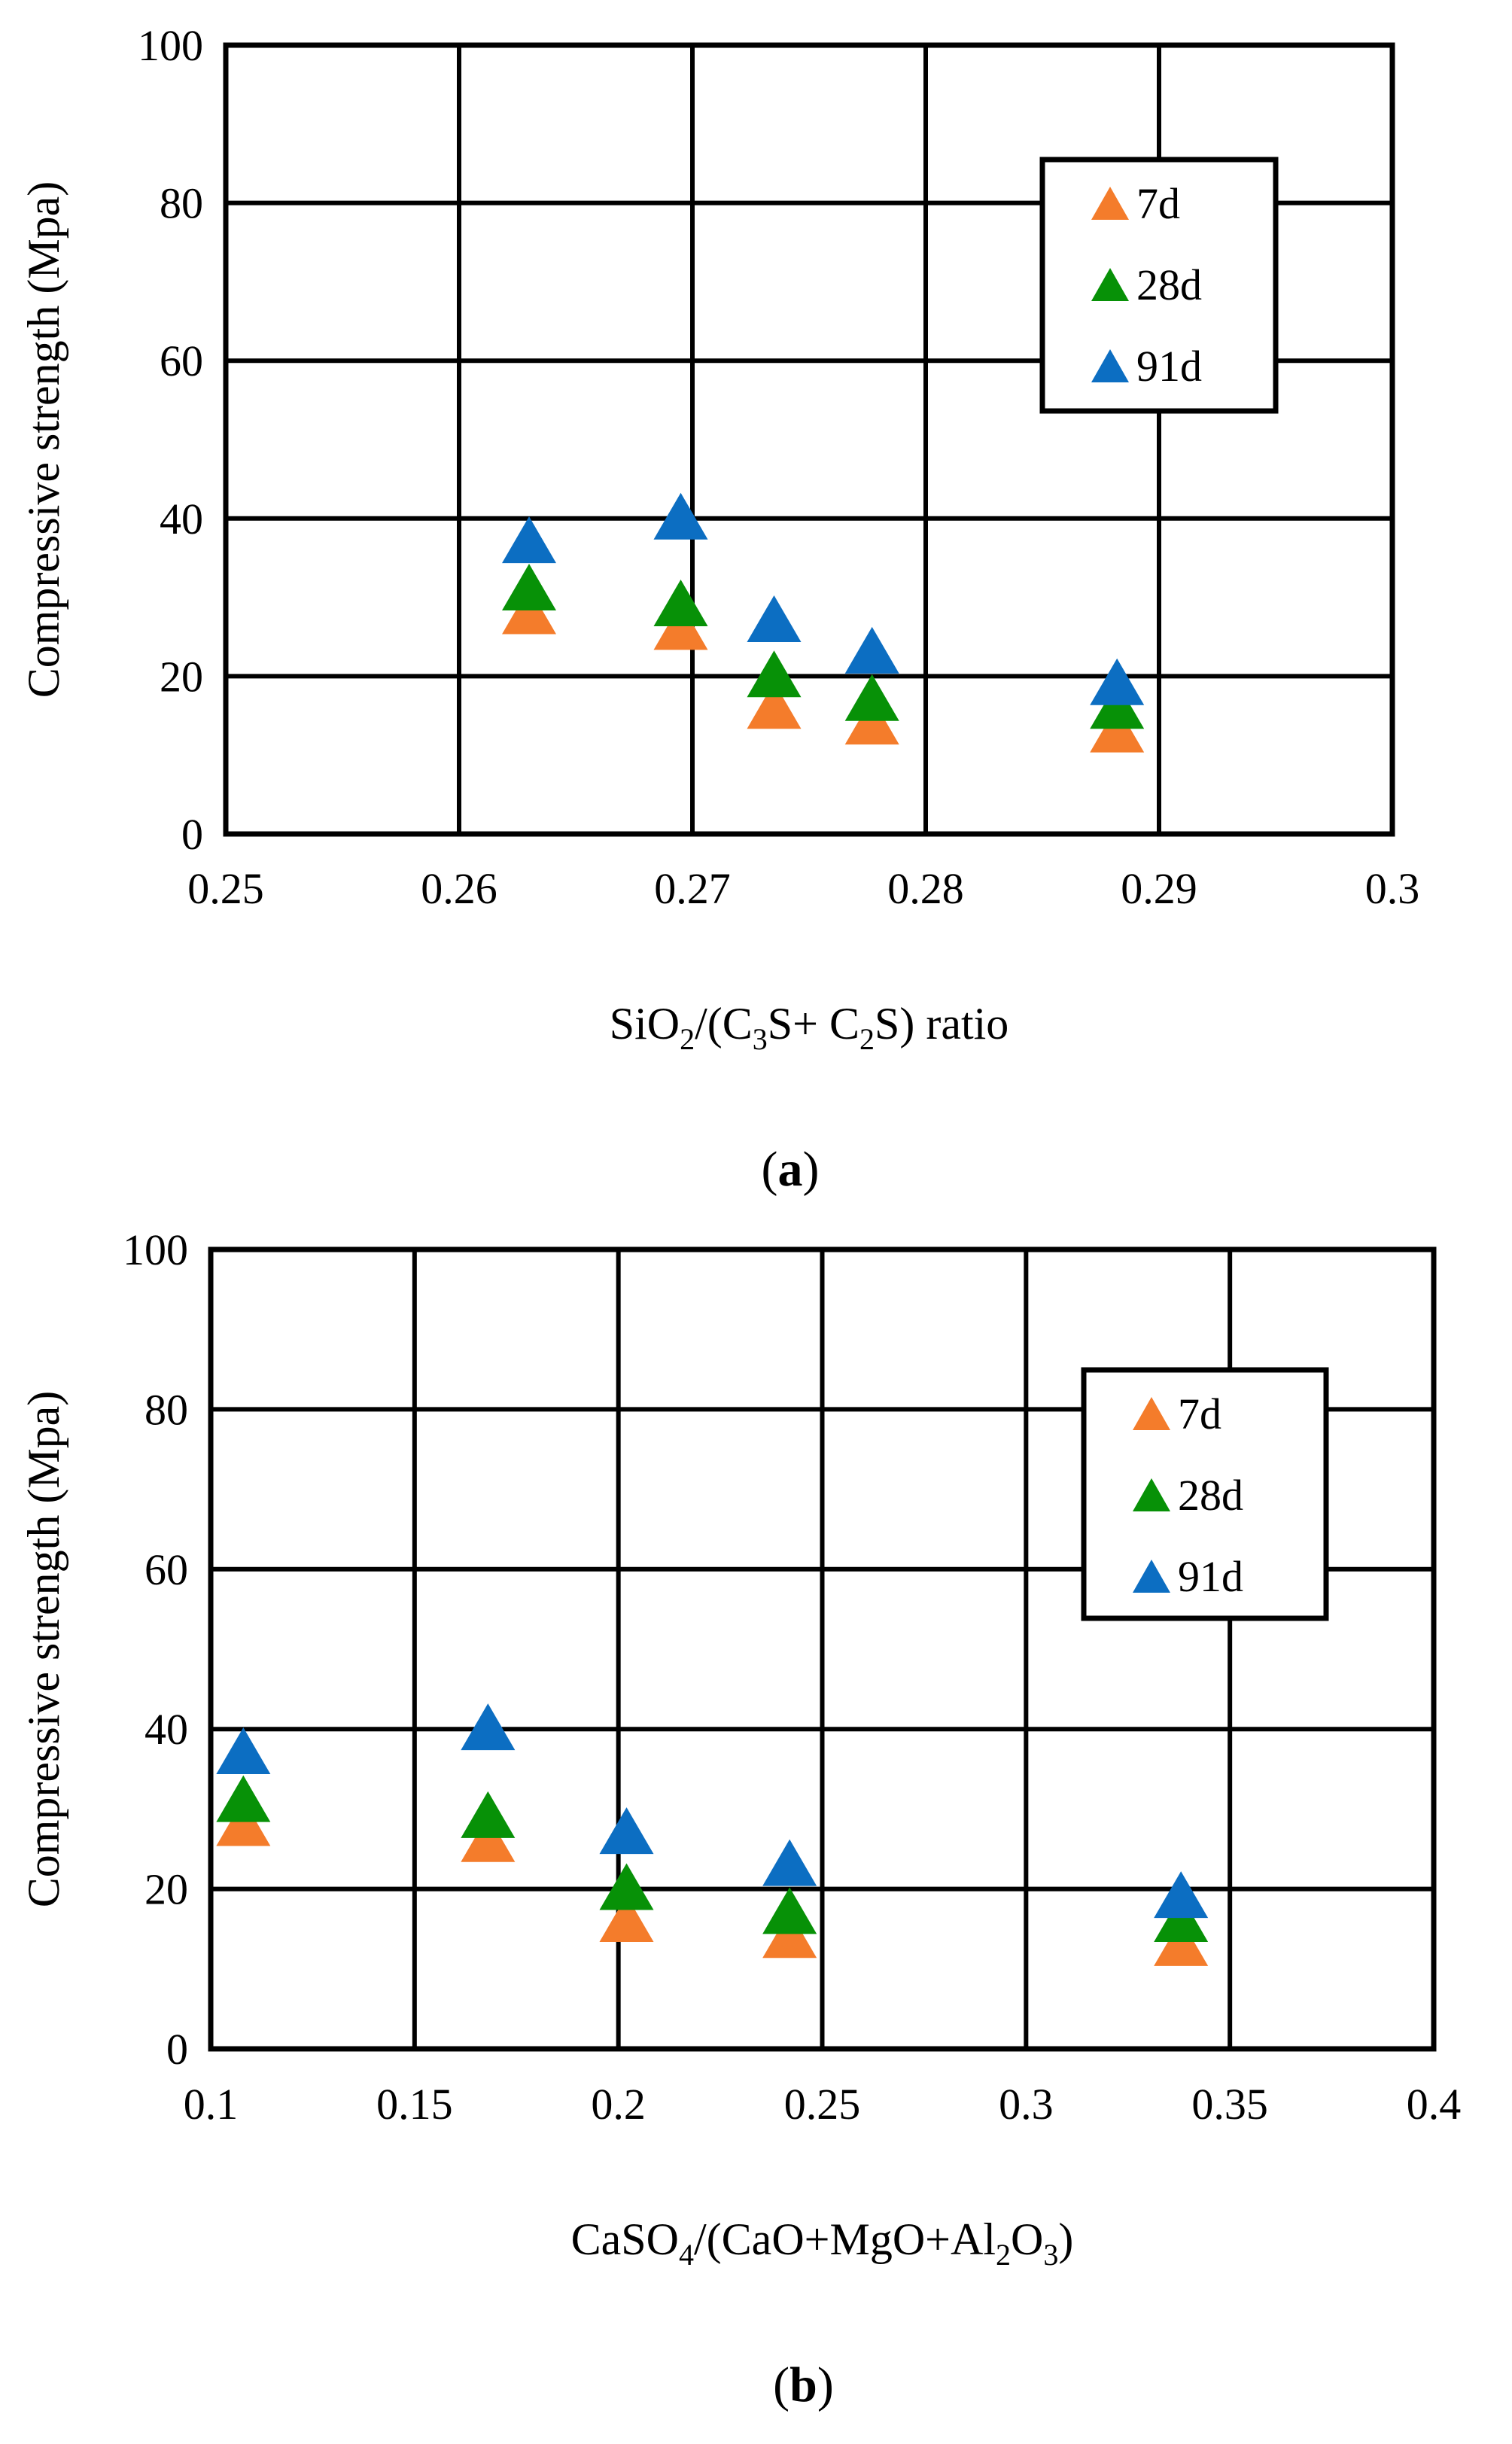 This screenshot has width=1512, height=2444. I want to click on x-tick-label: 0.26, so click(459, 888).